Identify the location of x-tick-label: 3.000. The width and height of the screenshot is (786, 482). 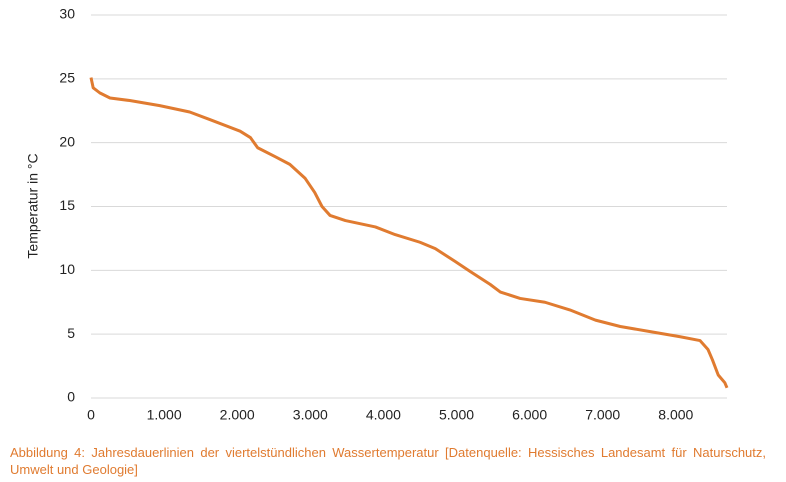
(310, 415).